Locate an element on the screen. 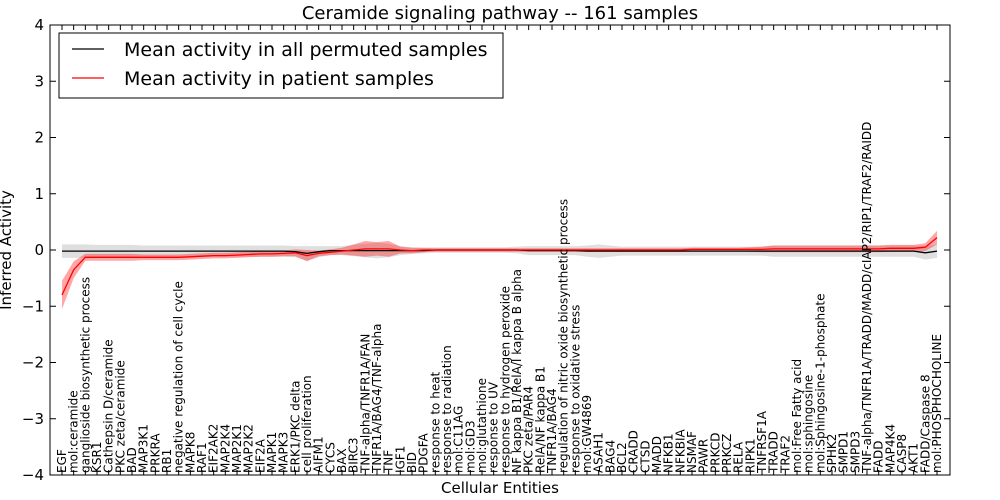 This screenshot has width=1000, height=500. x-category-label: Cathepsin D/ceramide is located at coordinates (109, 406).